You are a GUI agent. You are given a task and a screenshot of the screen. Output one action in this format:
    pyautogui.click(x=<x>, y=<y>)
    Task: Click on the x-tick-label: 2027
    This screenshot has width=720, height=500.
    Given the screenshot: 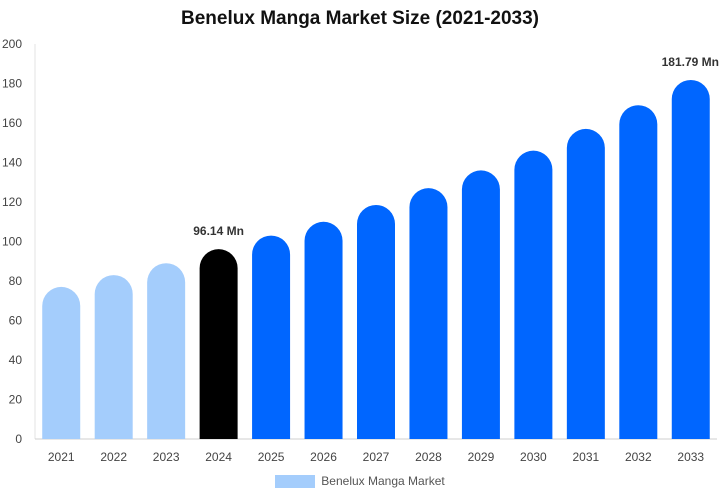 What is the action you would take?
    pyautogui.click(x=376, y=457)
    